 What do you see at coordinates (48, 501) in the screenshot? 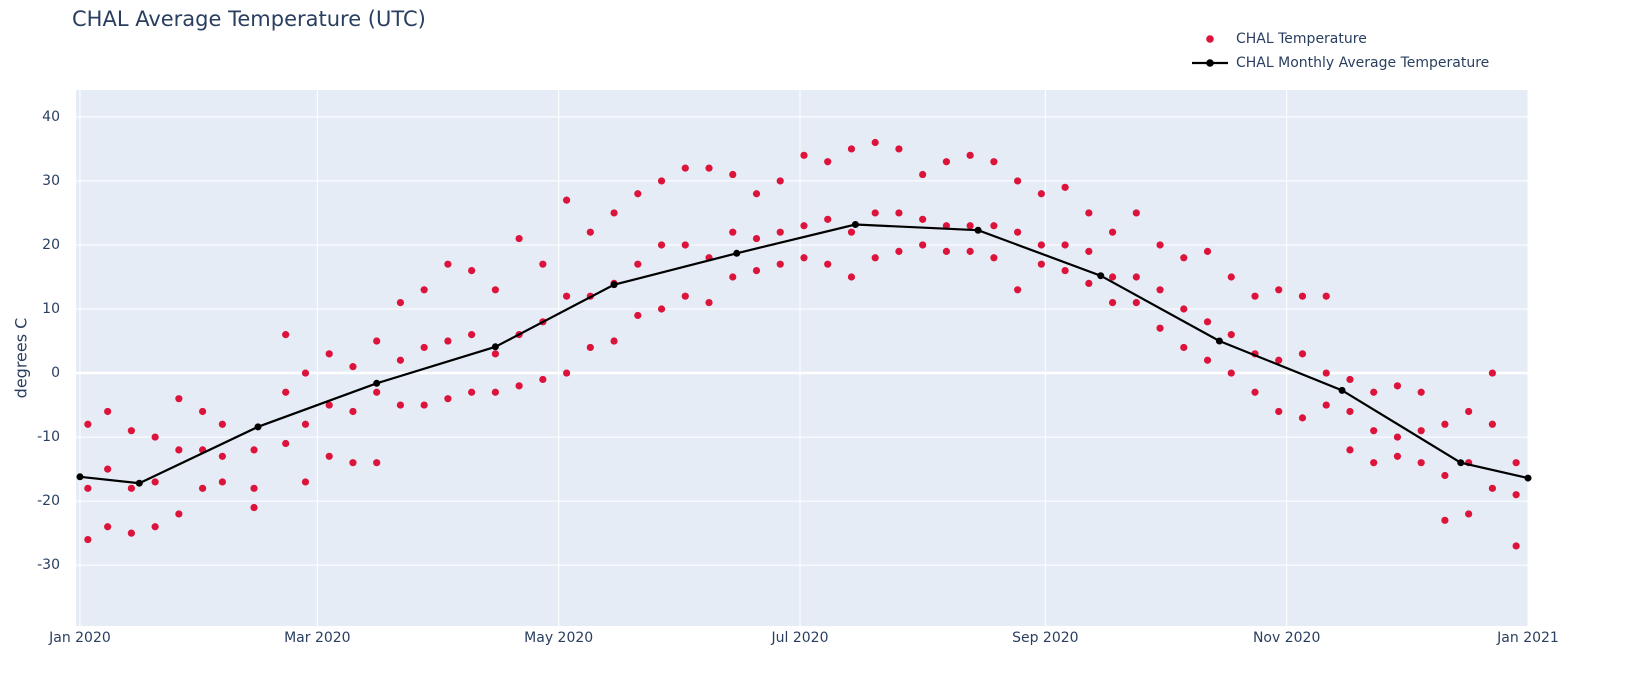
I see `y-tick-label: -20` at bounding box center [48, 501].